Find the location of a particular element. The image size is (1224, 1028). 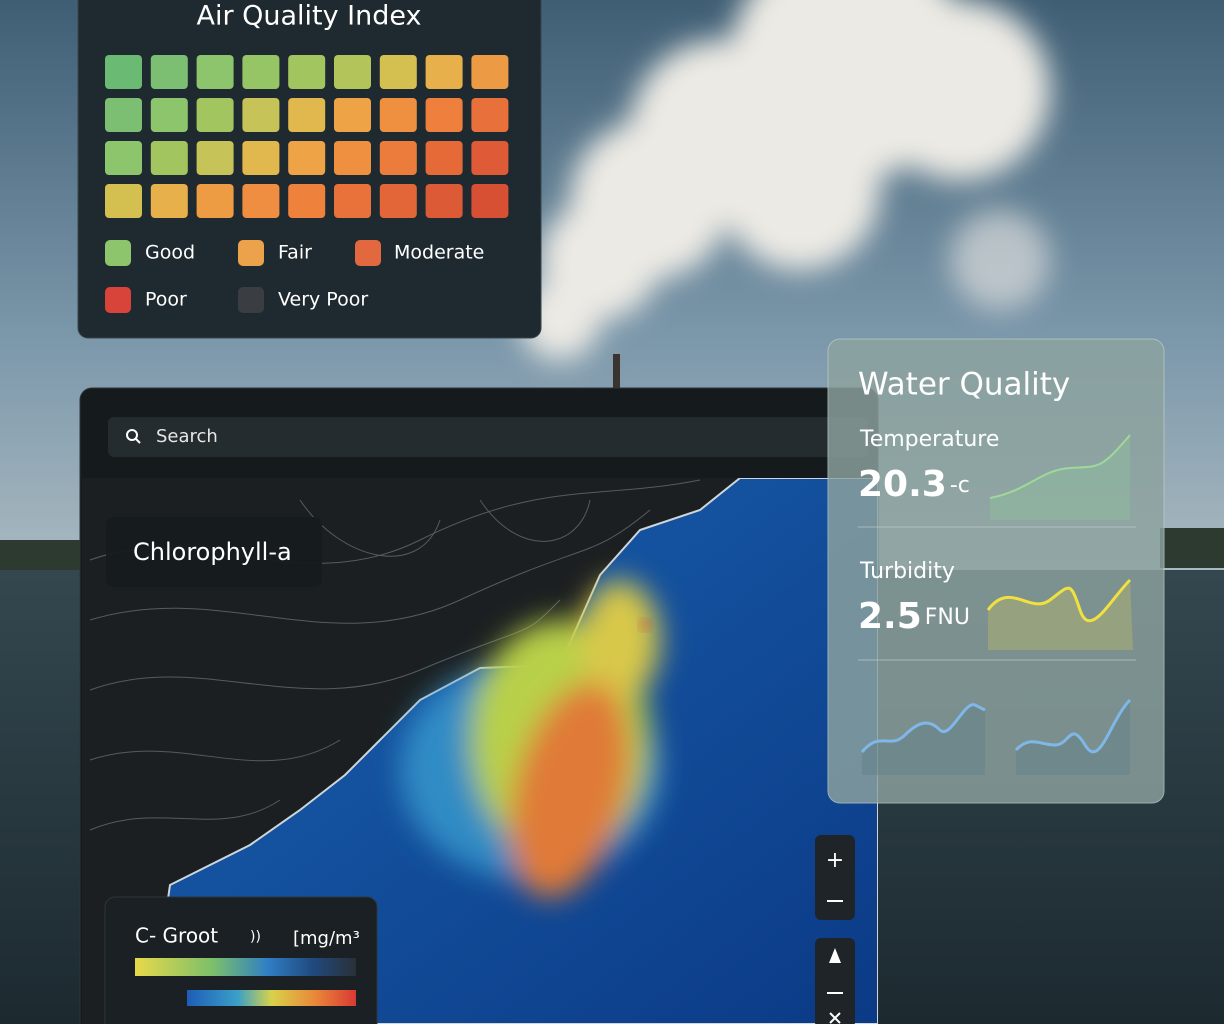

legend-symbol: )) is located at coordinates (255, 937).